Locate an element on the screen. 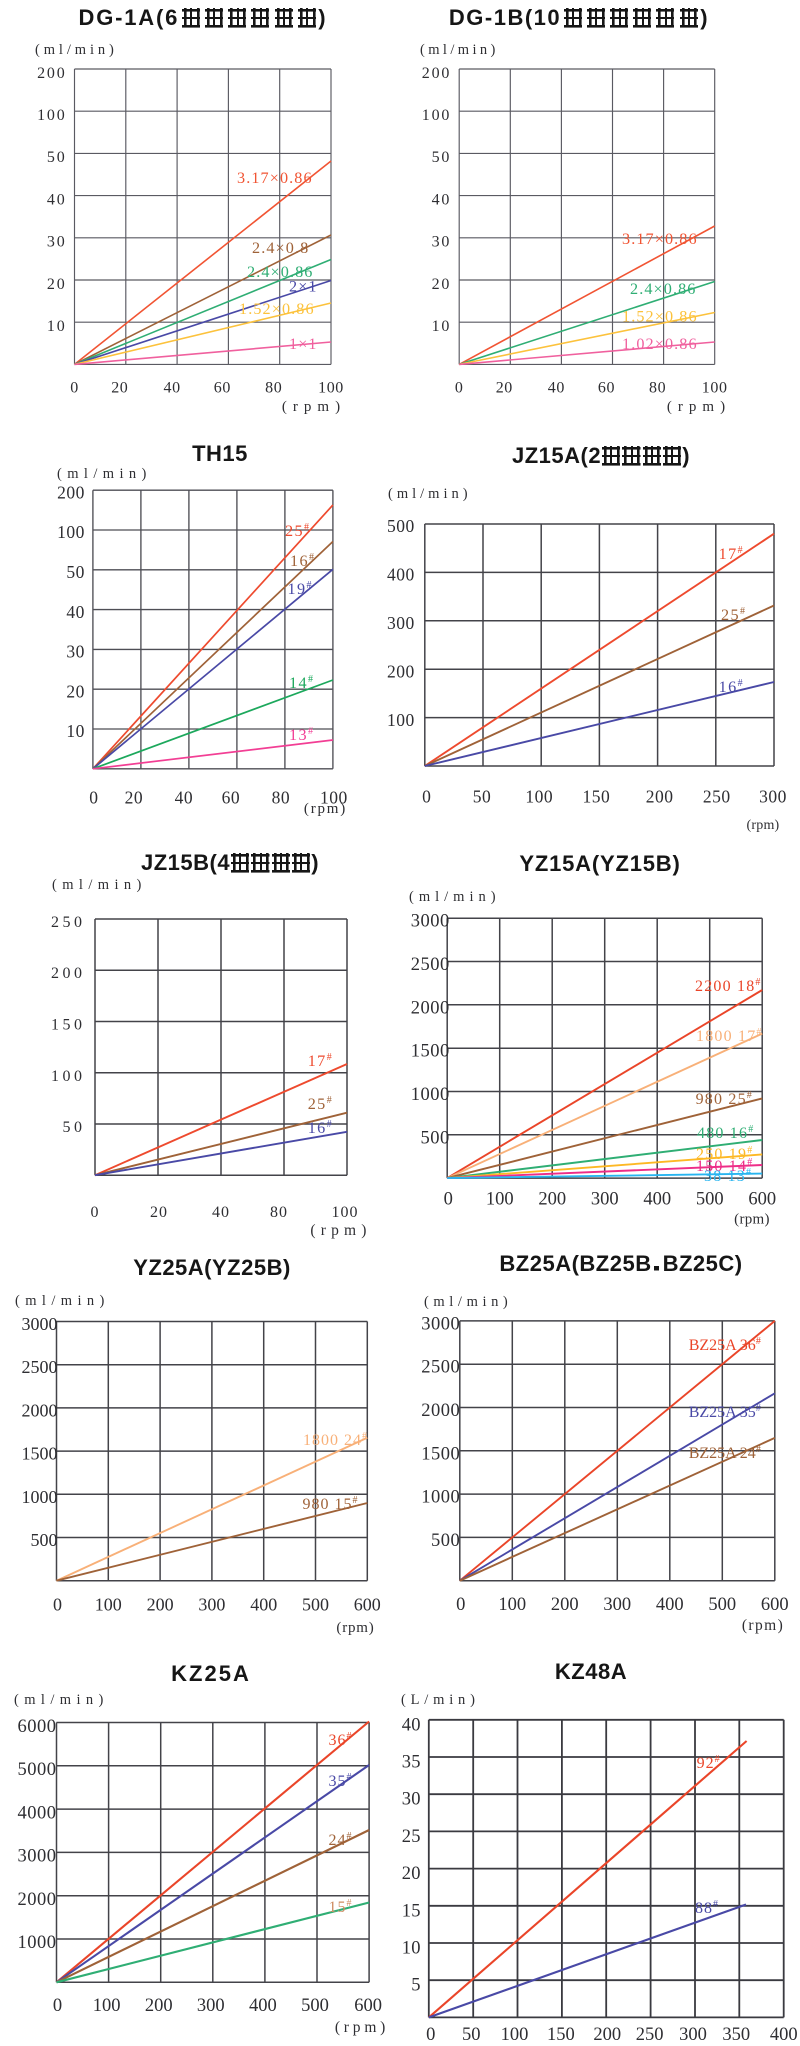 The height and width of the screenshot is (2046, 800). svg-text: (L/min) is located at coordinates (440, 1700).